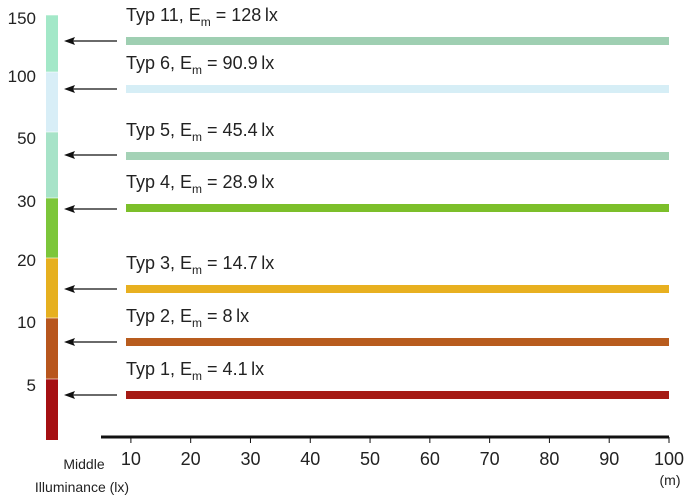 Image resolution: width=691 pixels, height=495 pixels. What do you see at coordinates (669, 459) in the screenshot?
I see `x-tick-label: 100` at bounding box center [669, 459].